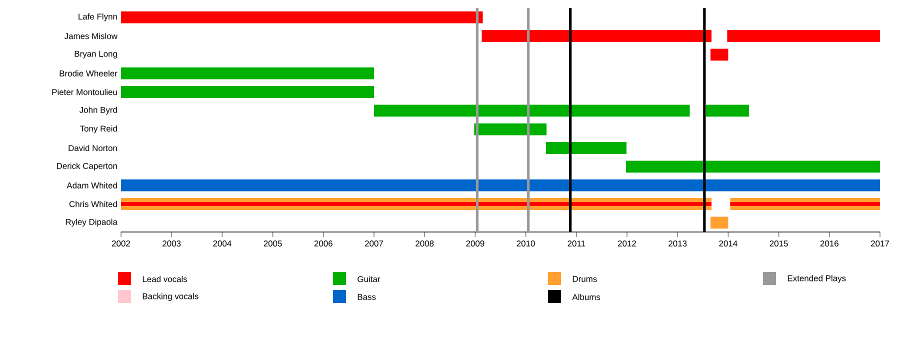  I want to click on x-tick-label: 2002, so click(121, 243).